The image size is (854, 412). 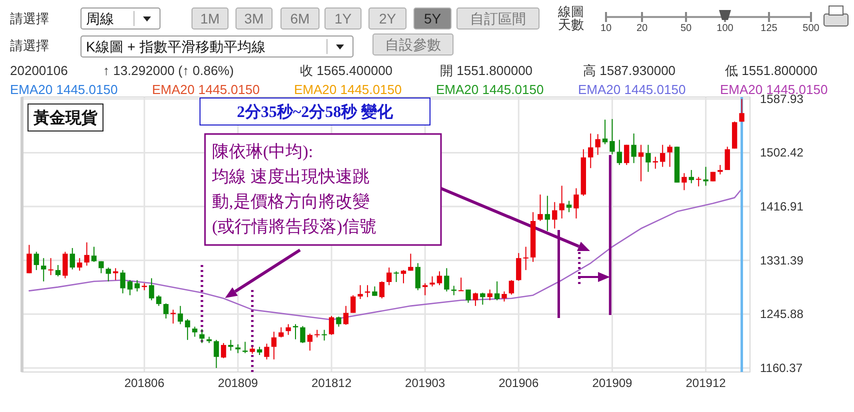 What do you see at coordinates (518, 383) in the screenshot?
I see `x-tick-label: 201906` at bounding box center [518, 383].